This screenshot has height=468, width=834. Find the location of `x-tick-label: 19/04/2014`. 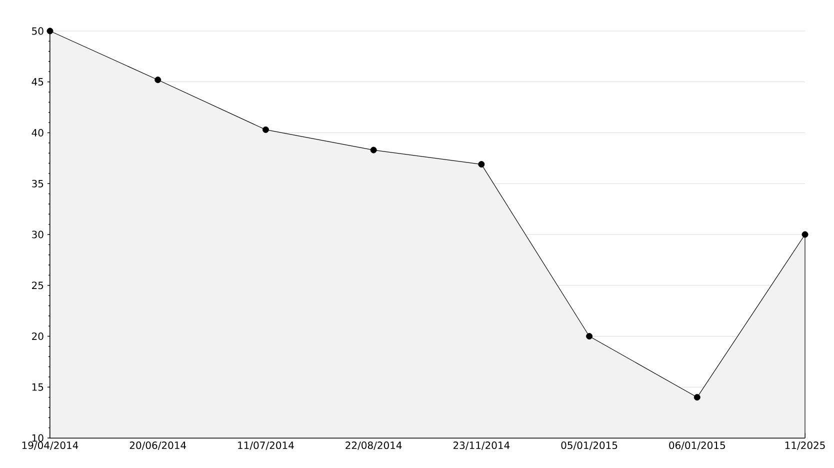

x-tick-label: 19/04/2014 is located at coordinates (50, 446).